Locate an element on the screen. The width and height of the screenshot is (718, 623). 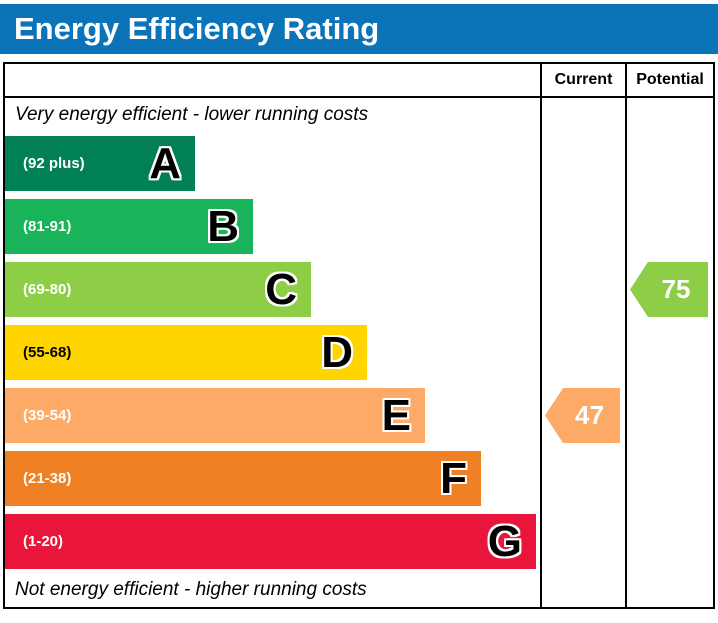
band-bar-g: (1-20) G is located at coordinates (270, 541).